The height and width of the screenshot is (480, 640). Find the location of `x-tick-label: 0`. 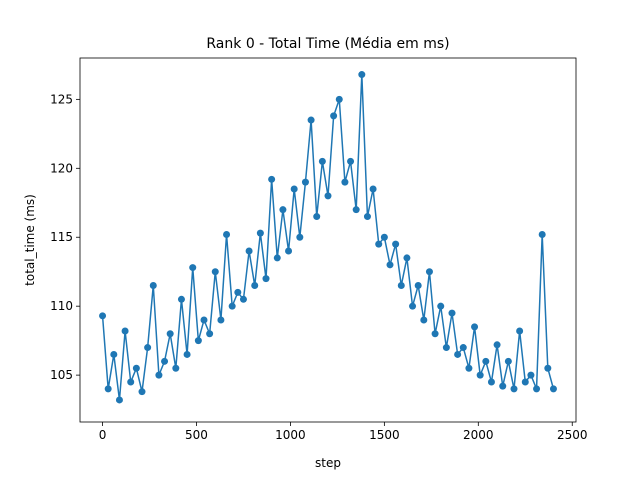

x-tick-label: 0 is located at coordinates (103, 435).